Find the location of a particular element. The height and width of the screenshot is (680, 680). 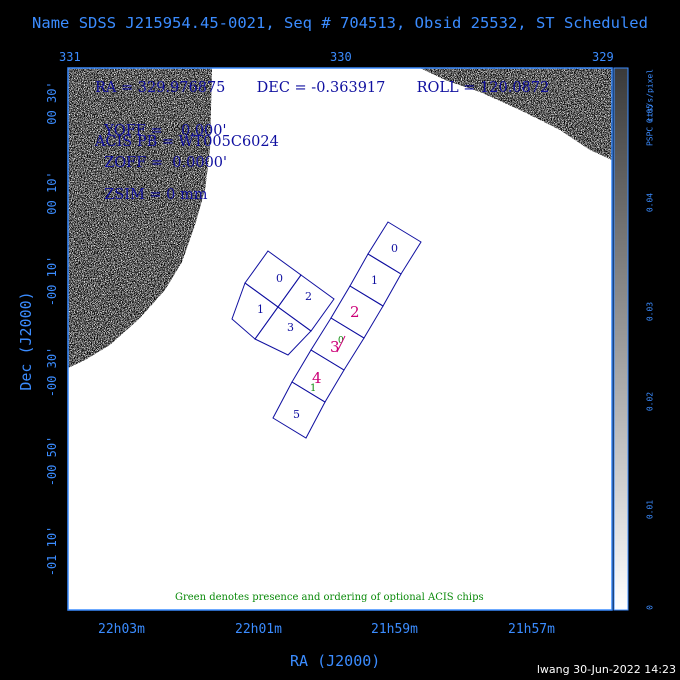

x-tick-21h57m: 21h57m is located at coordinates (531, 629).